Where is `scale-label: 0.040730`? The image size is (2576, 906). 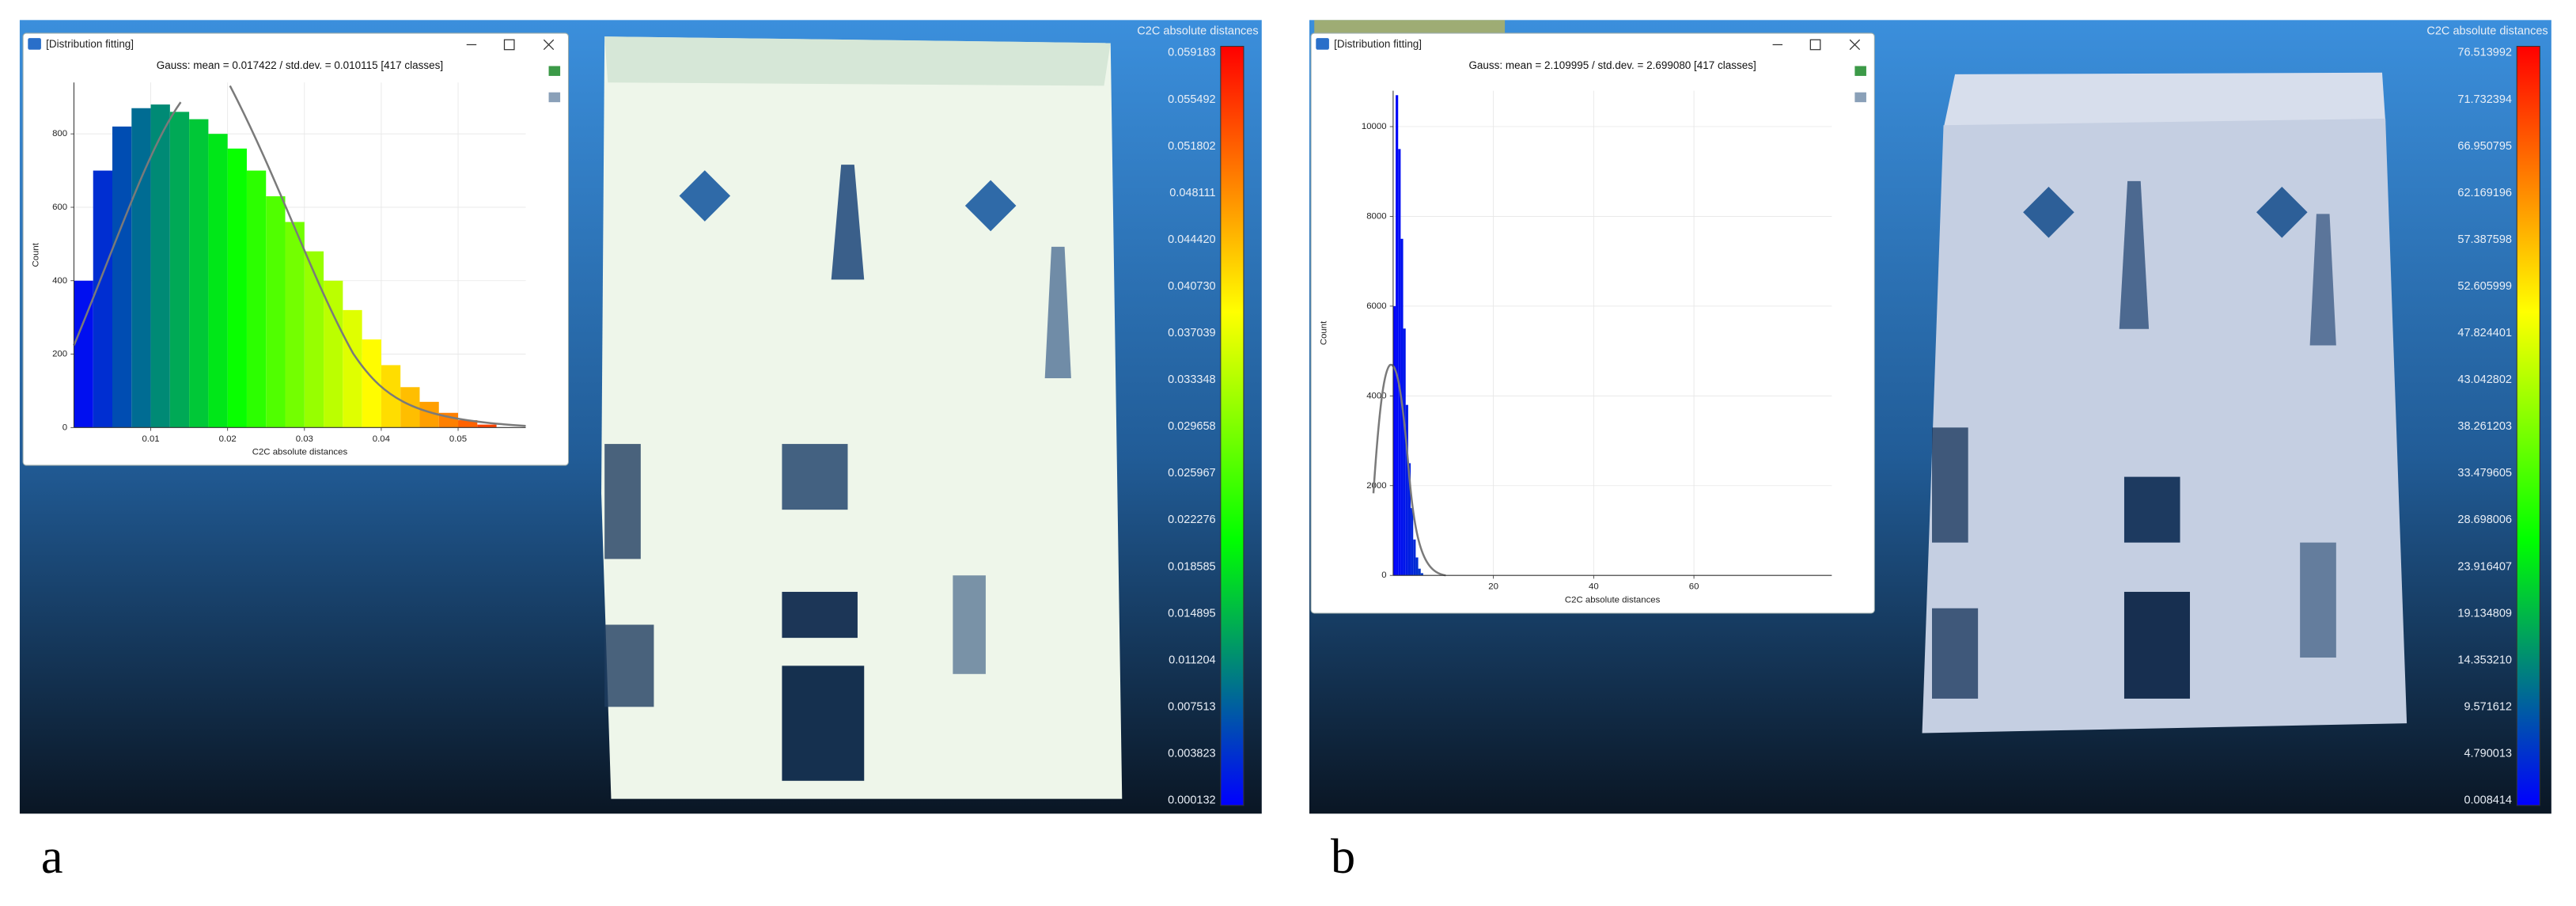
scale-label: 0.040730 is located at coordinates (1192, 286).